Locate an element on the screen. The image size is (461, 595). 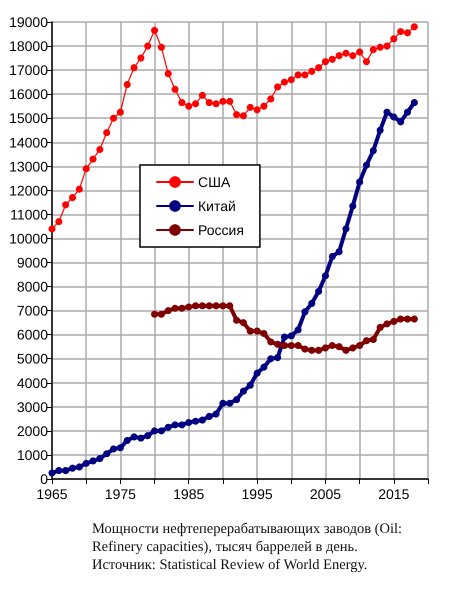
legend-label: Россия is located at coordinates (221, 230).